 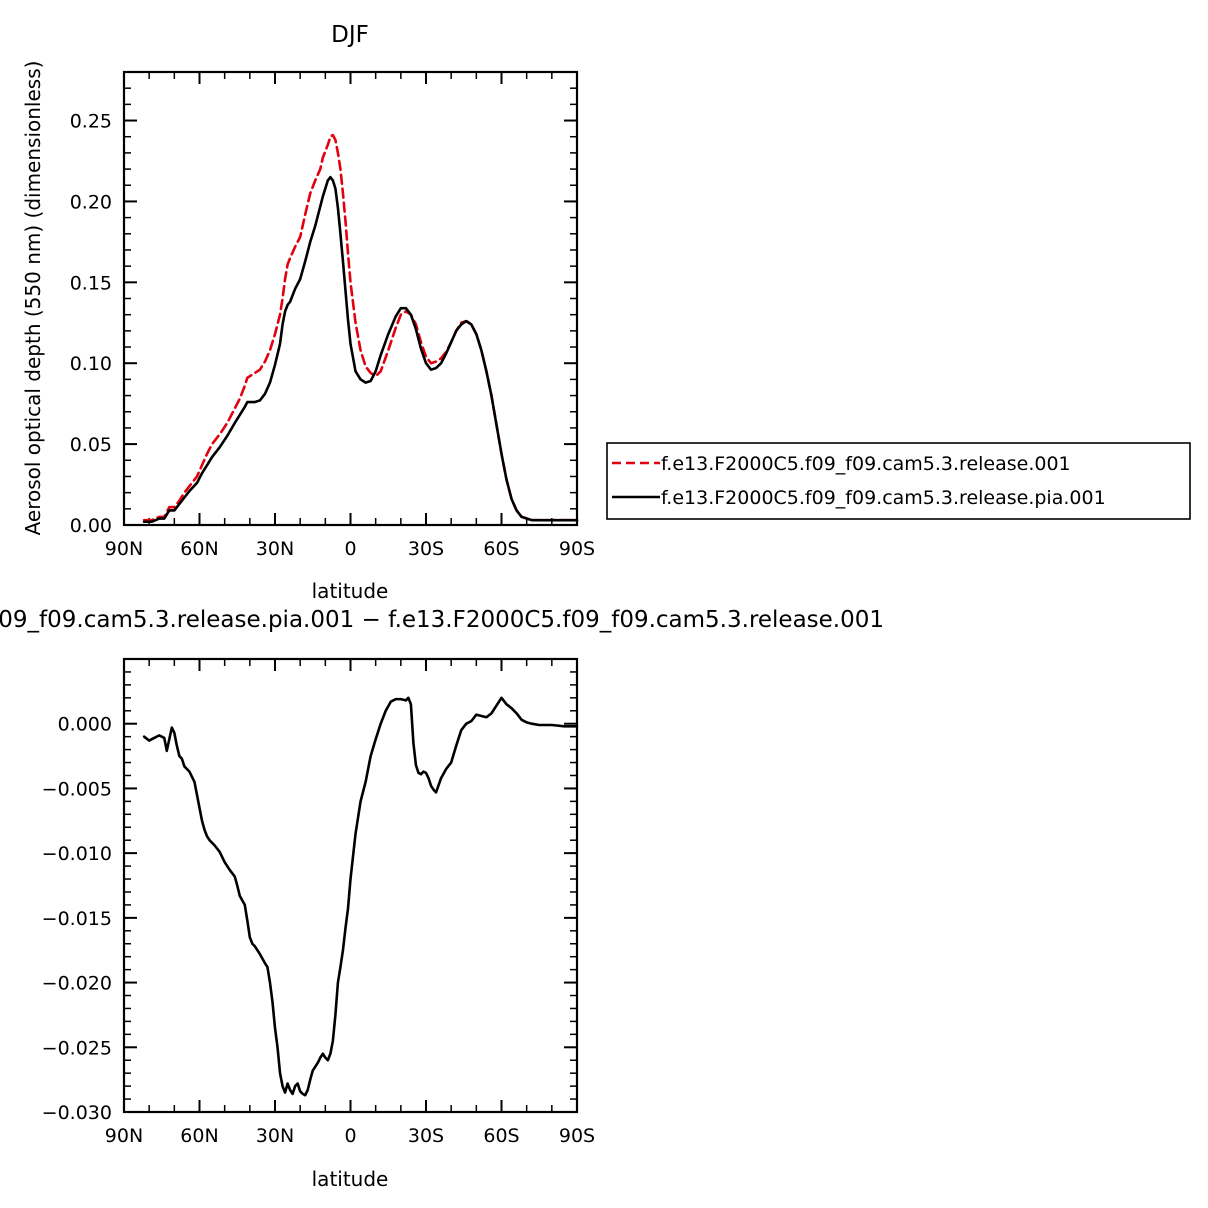 What do you see at coordinates (77, 854) in the screenshot?
I see `y-tick-label: −0.010` at bounding box center [77, 854].